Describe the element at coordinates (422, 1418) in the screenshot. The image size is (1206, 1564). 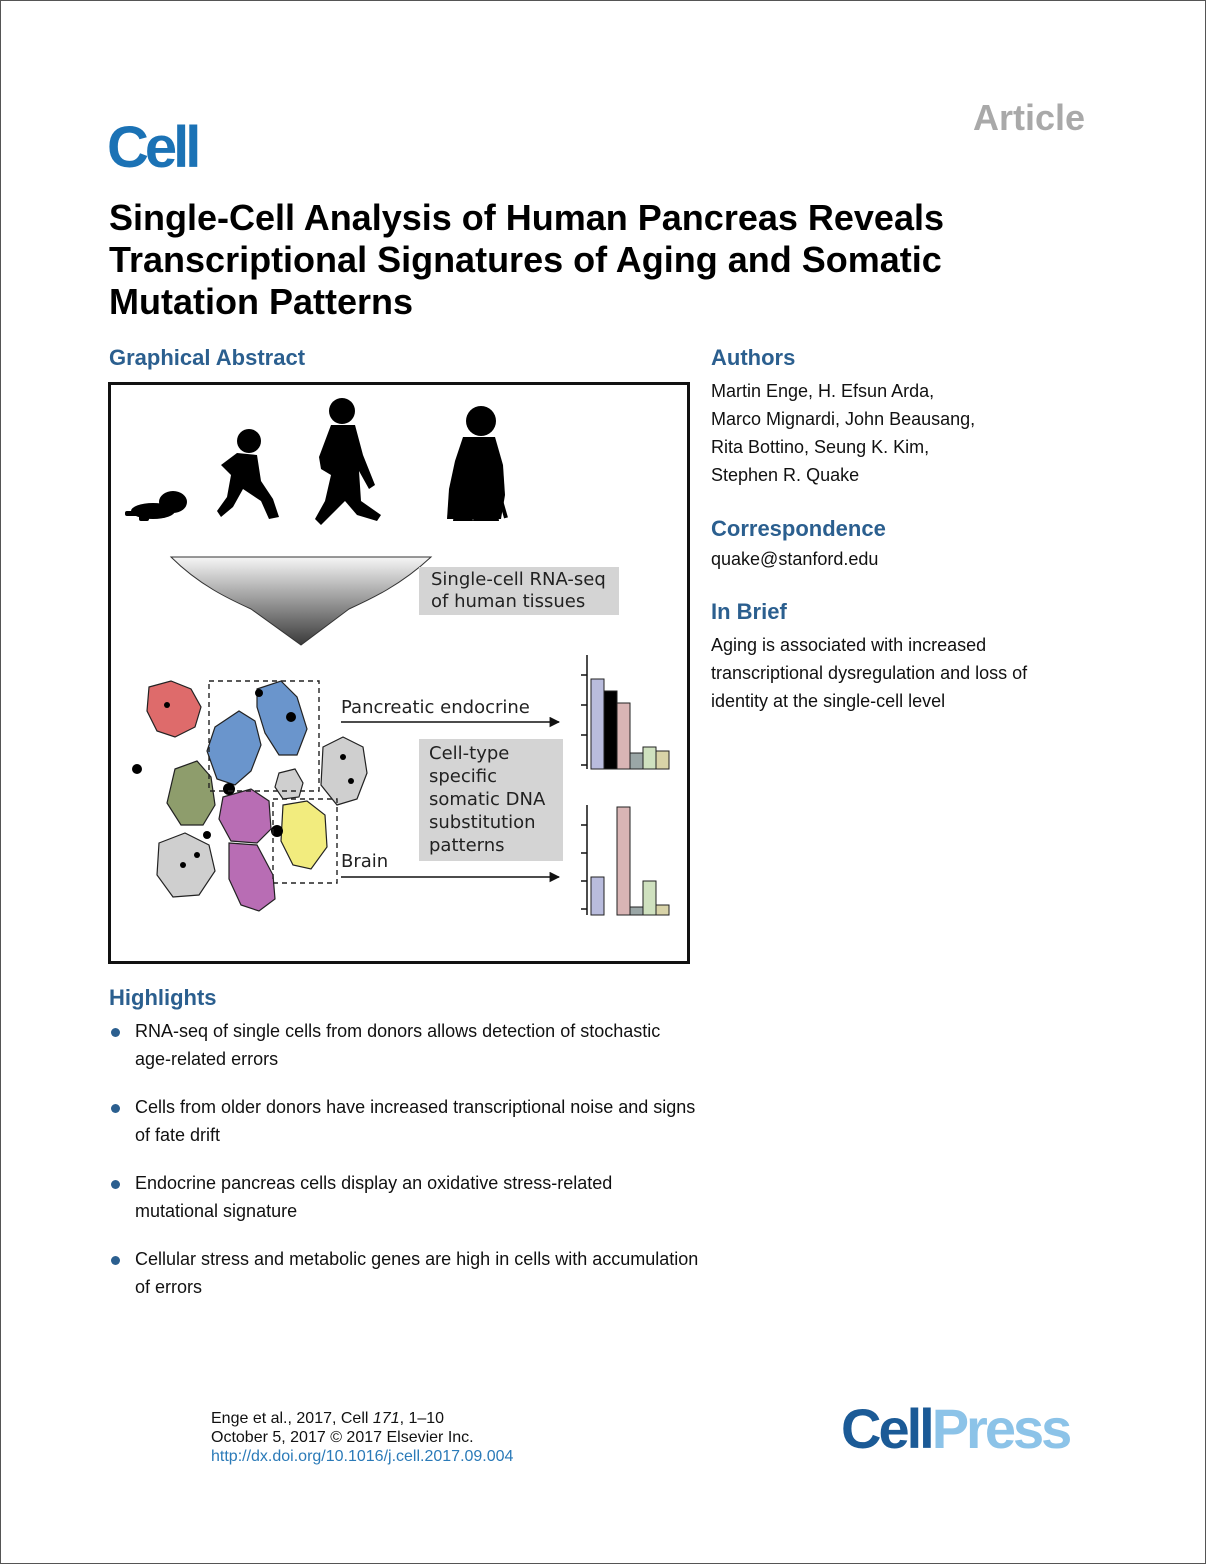
I see `citation-pages: , 1–10` at that location.